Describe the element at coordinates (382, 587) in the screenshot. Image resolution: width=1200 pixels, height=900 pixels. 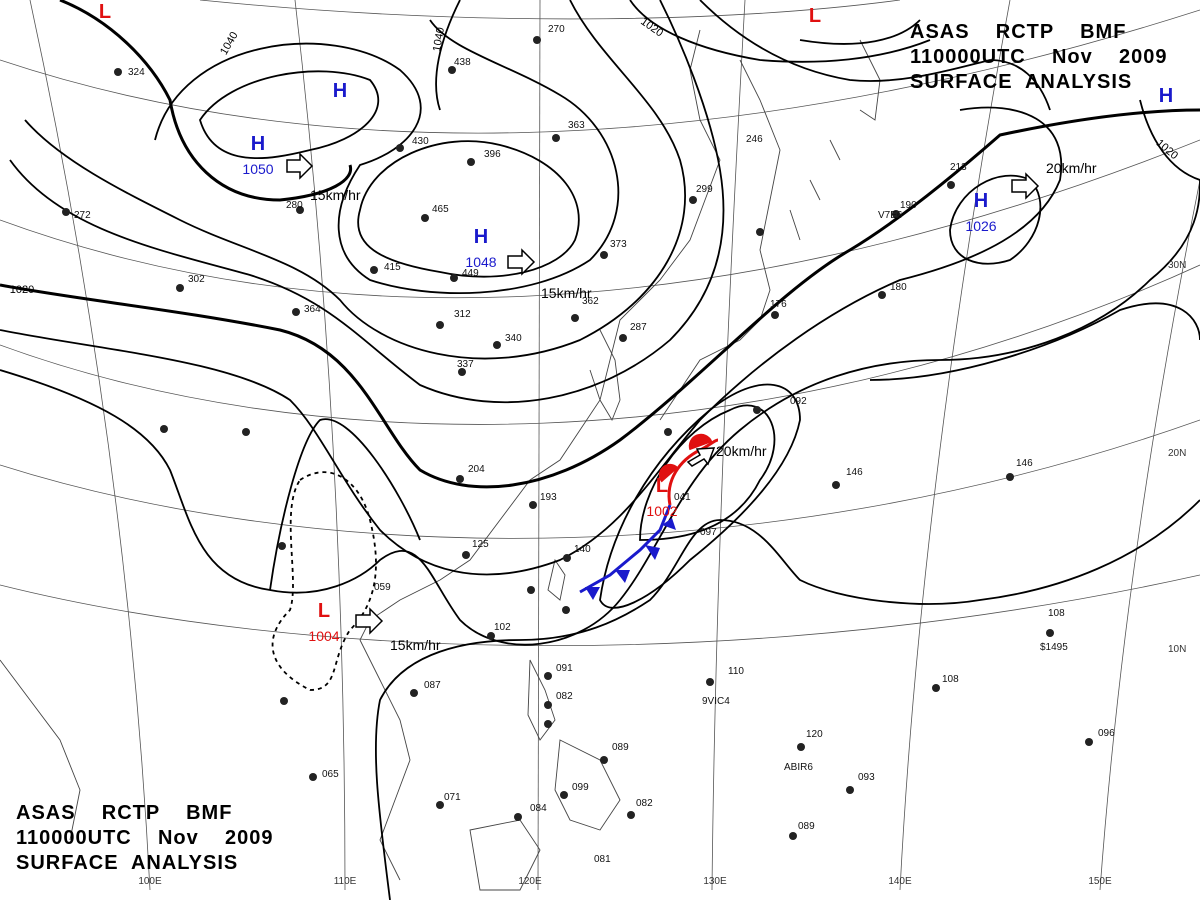
I see `station-code: 059` at that location.